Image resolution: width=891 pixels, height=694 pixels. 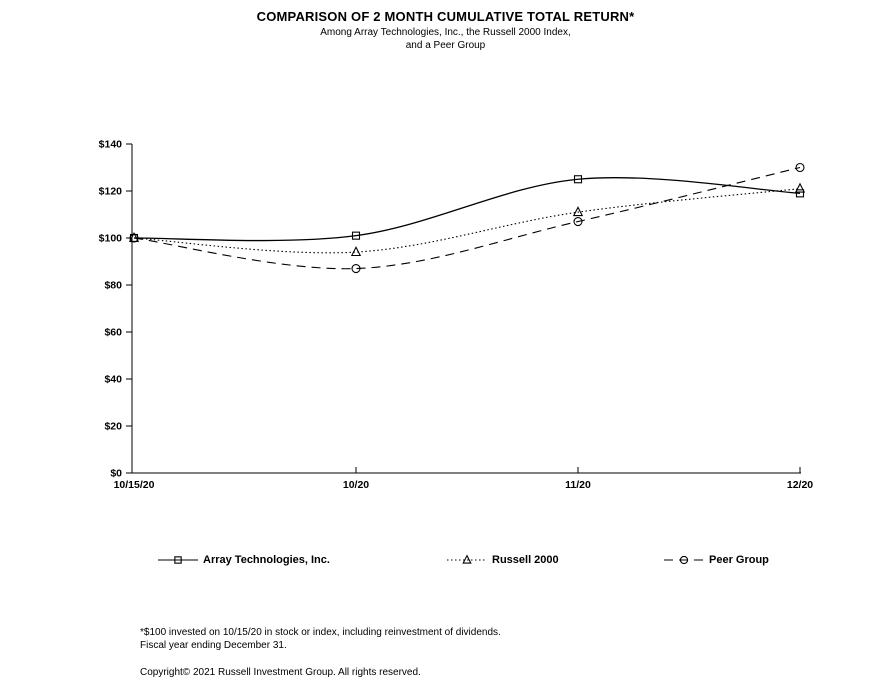 What do you see at coordinates (525, 560) in the screenshot?
I see `legend-label-russell-2000: Russell 2000` at bounding box center [525, 560].